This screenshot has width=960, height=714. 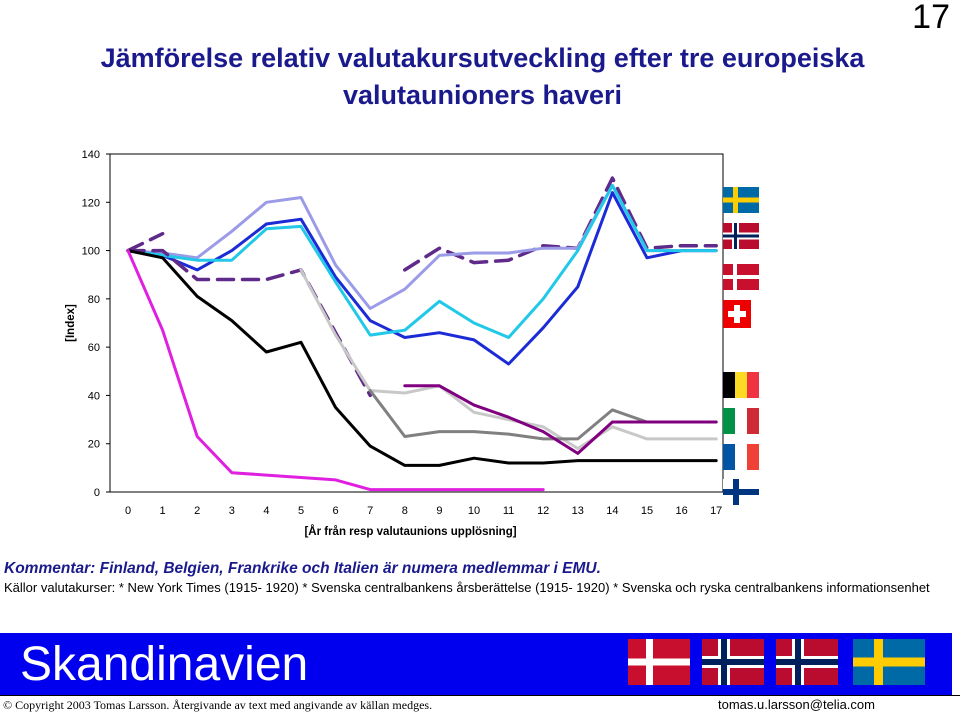 What do you see at coordinates (94, 445) in the screenshot?
I see `y-tick-label: 20` at bounding box center [94, 445].